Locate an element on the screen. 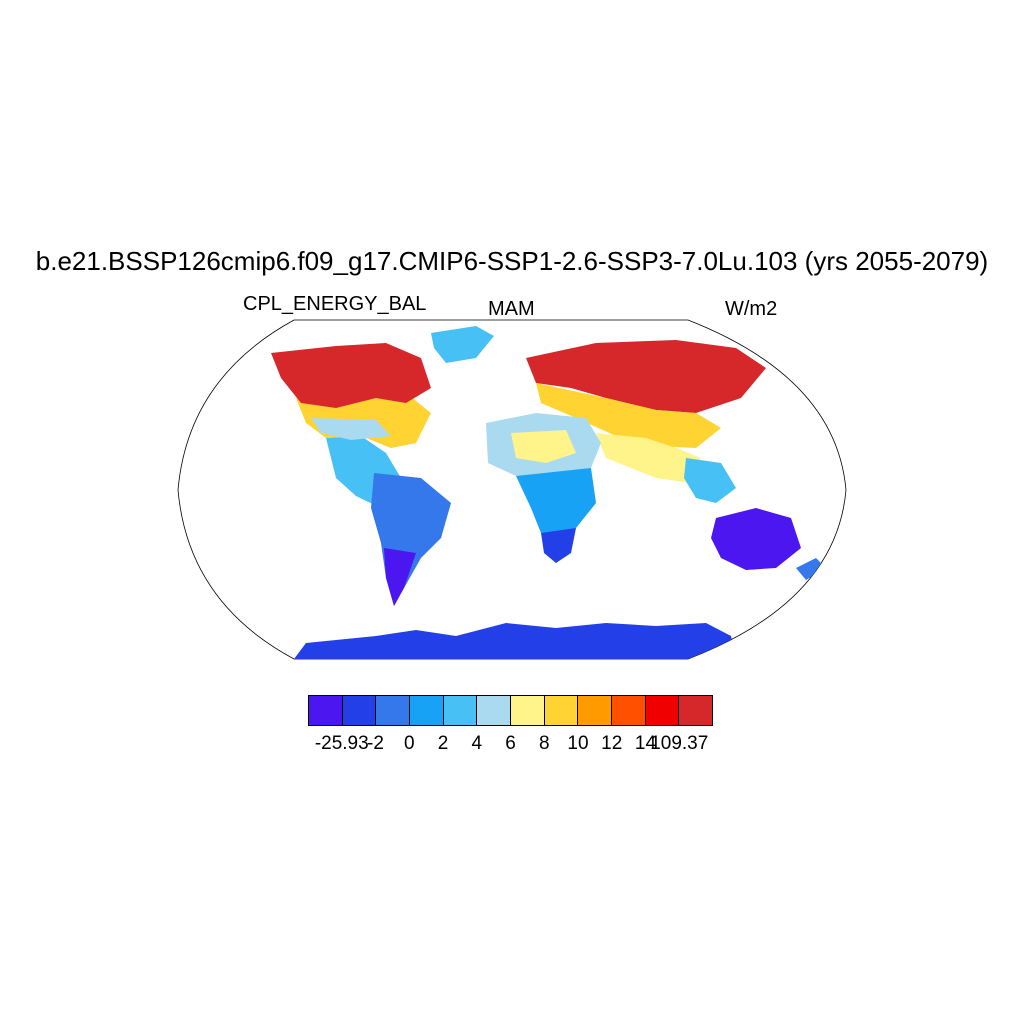  new-zealand is located at coordinates (811, 569).